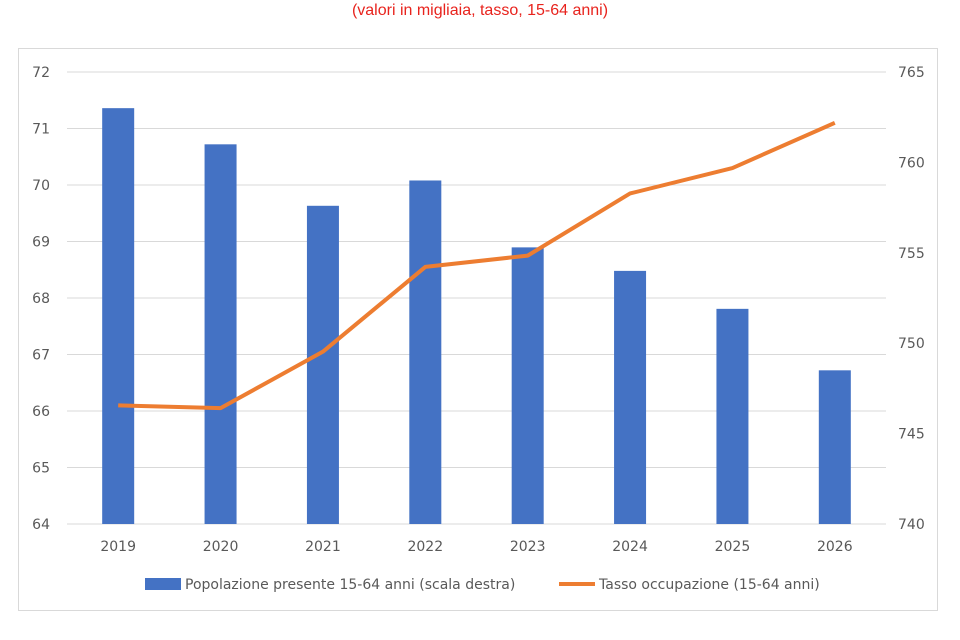 This screenshot has width=960, height=640. What do you see at coordinates (323, 547) in the screenshot?
I see `x-tick-label: 2021` at bounding box center [323, 547].